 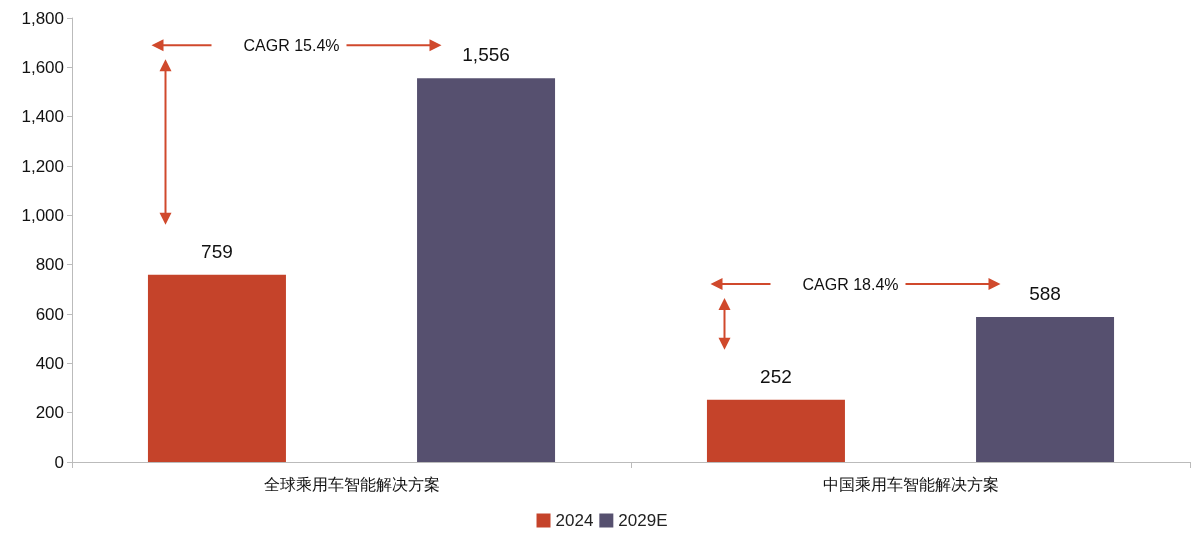 I want to click on x-tick-label: 全球乘用车智能解决方案, so click(x=351, y=484).